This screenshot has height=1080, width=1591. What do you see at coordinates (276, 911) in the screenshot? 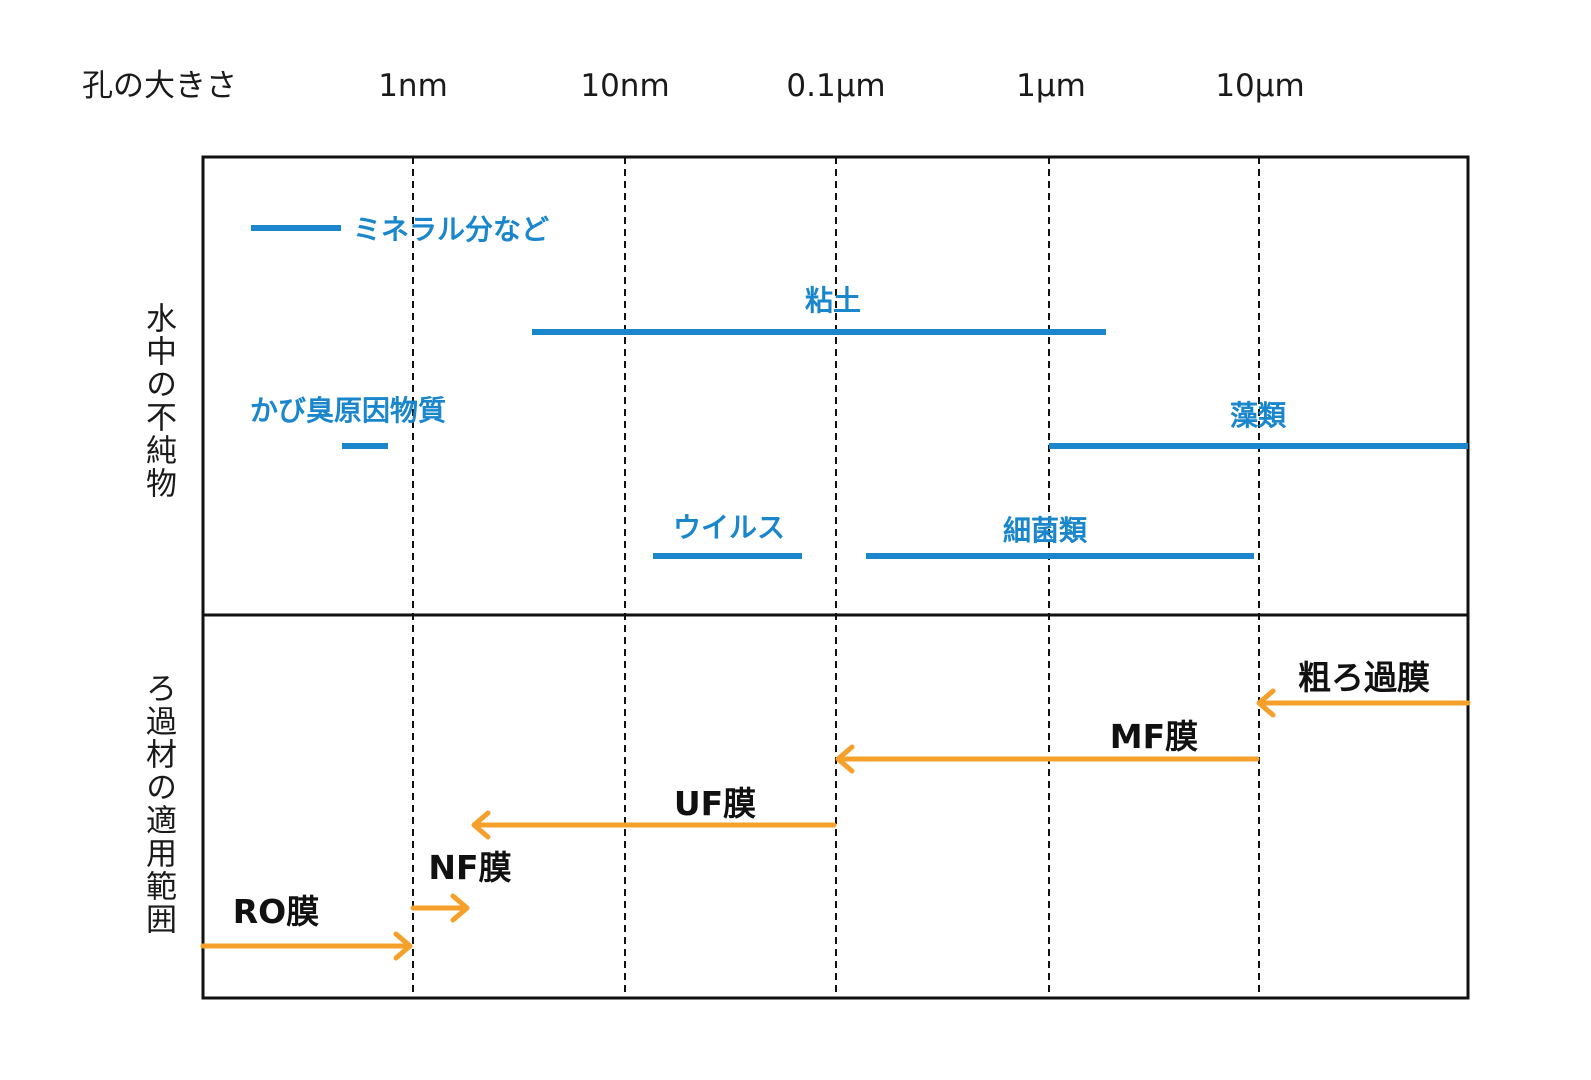
I see `filter-label-ro: RO膜` at bounding box center [276, 911].